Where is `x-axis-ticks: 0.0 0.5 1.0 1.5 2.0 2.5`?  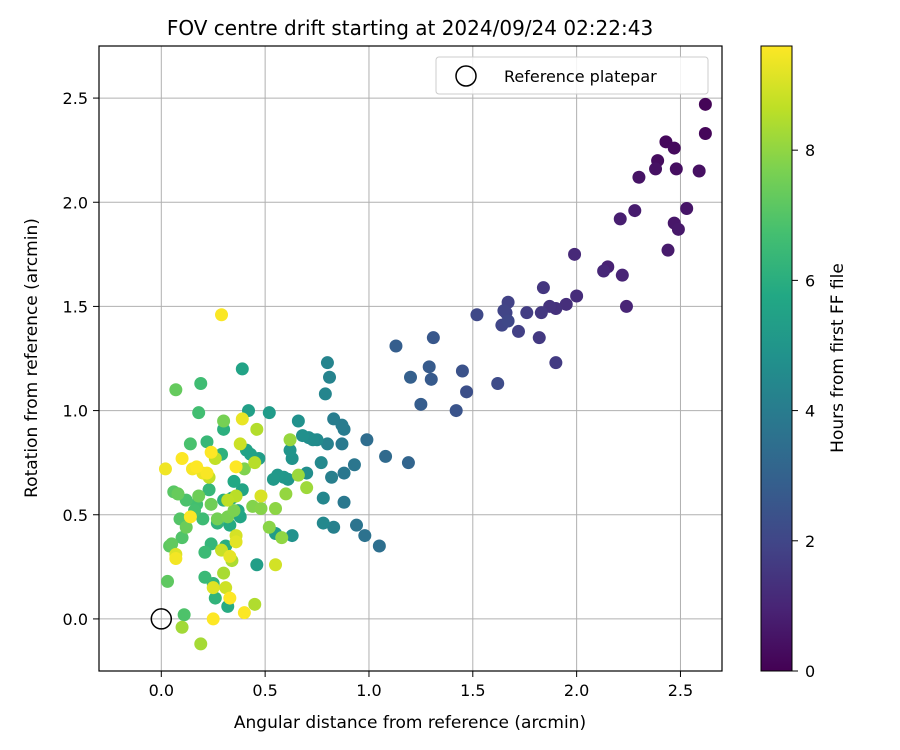
x-axis-ticks: 0.0 0.5 1.0 1.5 2.0 2.5 is located at coordinates (421, 685).